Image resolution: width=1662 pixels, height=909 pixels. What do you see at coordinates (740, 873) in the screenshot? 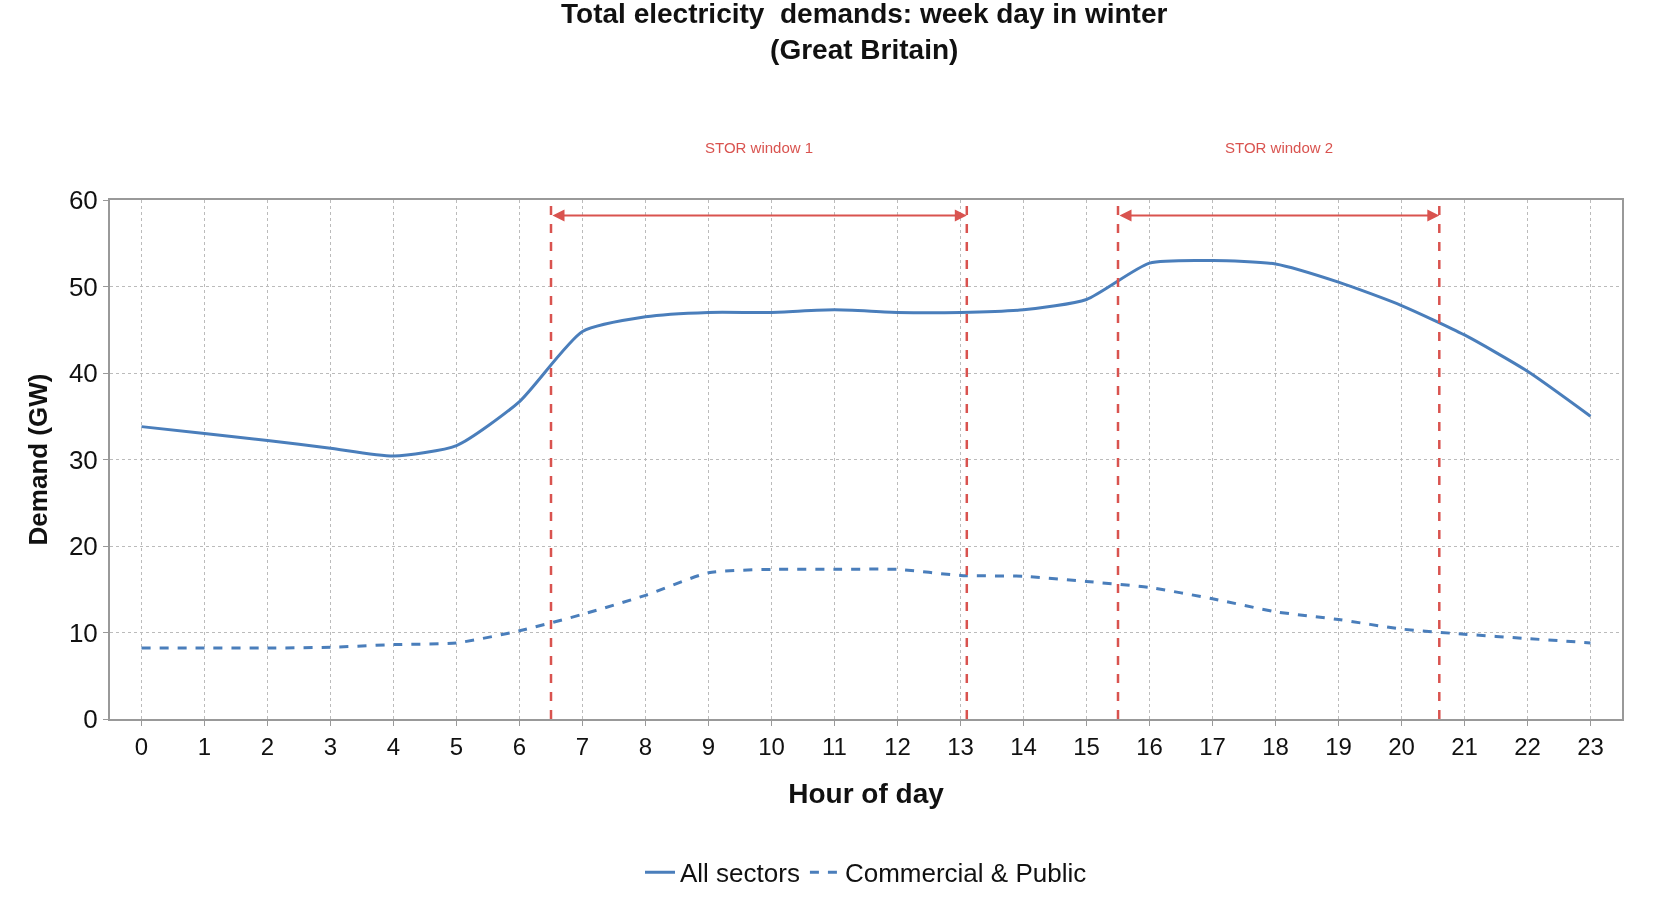
I see `legend-label: All sectors` at bounding box center [740, 873].